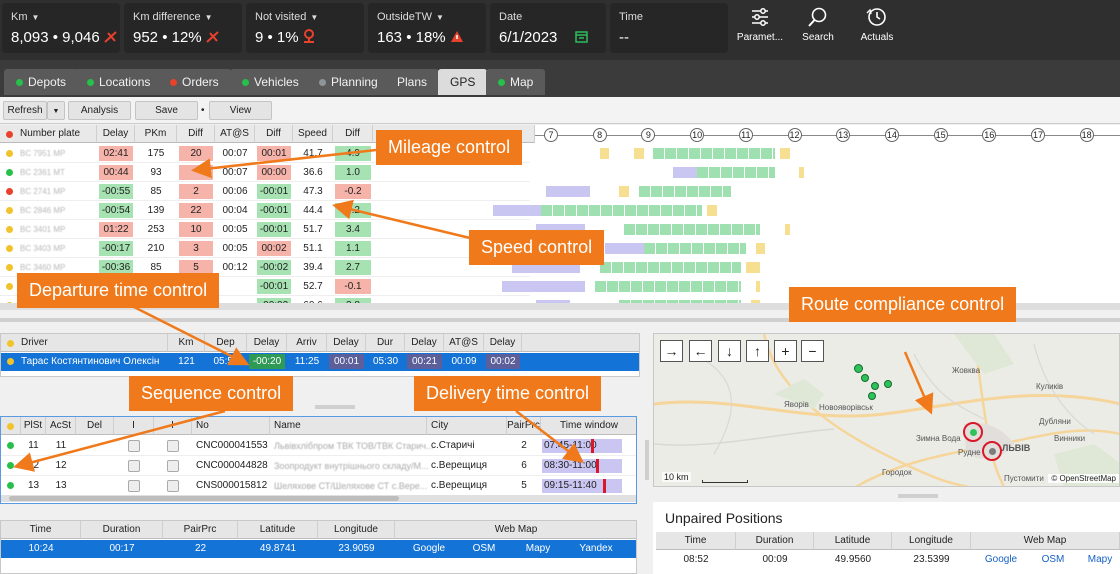  Describe the element at coordinates (516, 82) in the screenshot. I see `tab-map: Map` at that location.